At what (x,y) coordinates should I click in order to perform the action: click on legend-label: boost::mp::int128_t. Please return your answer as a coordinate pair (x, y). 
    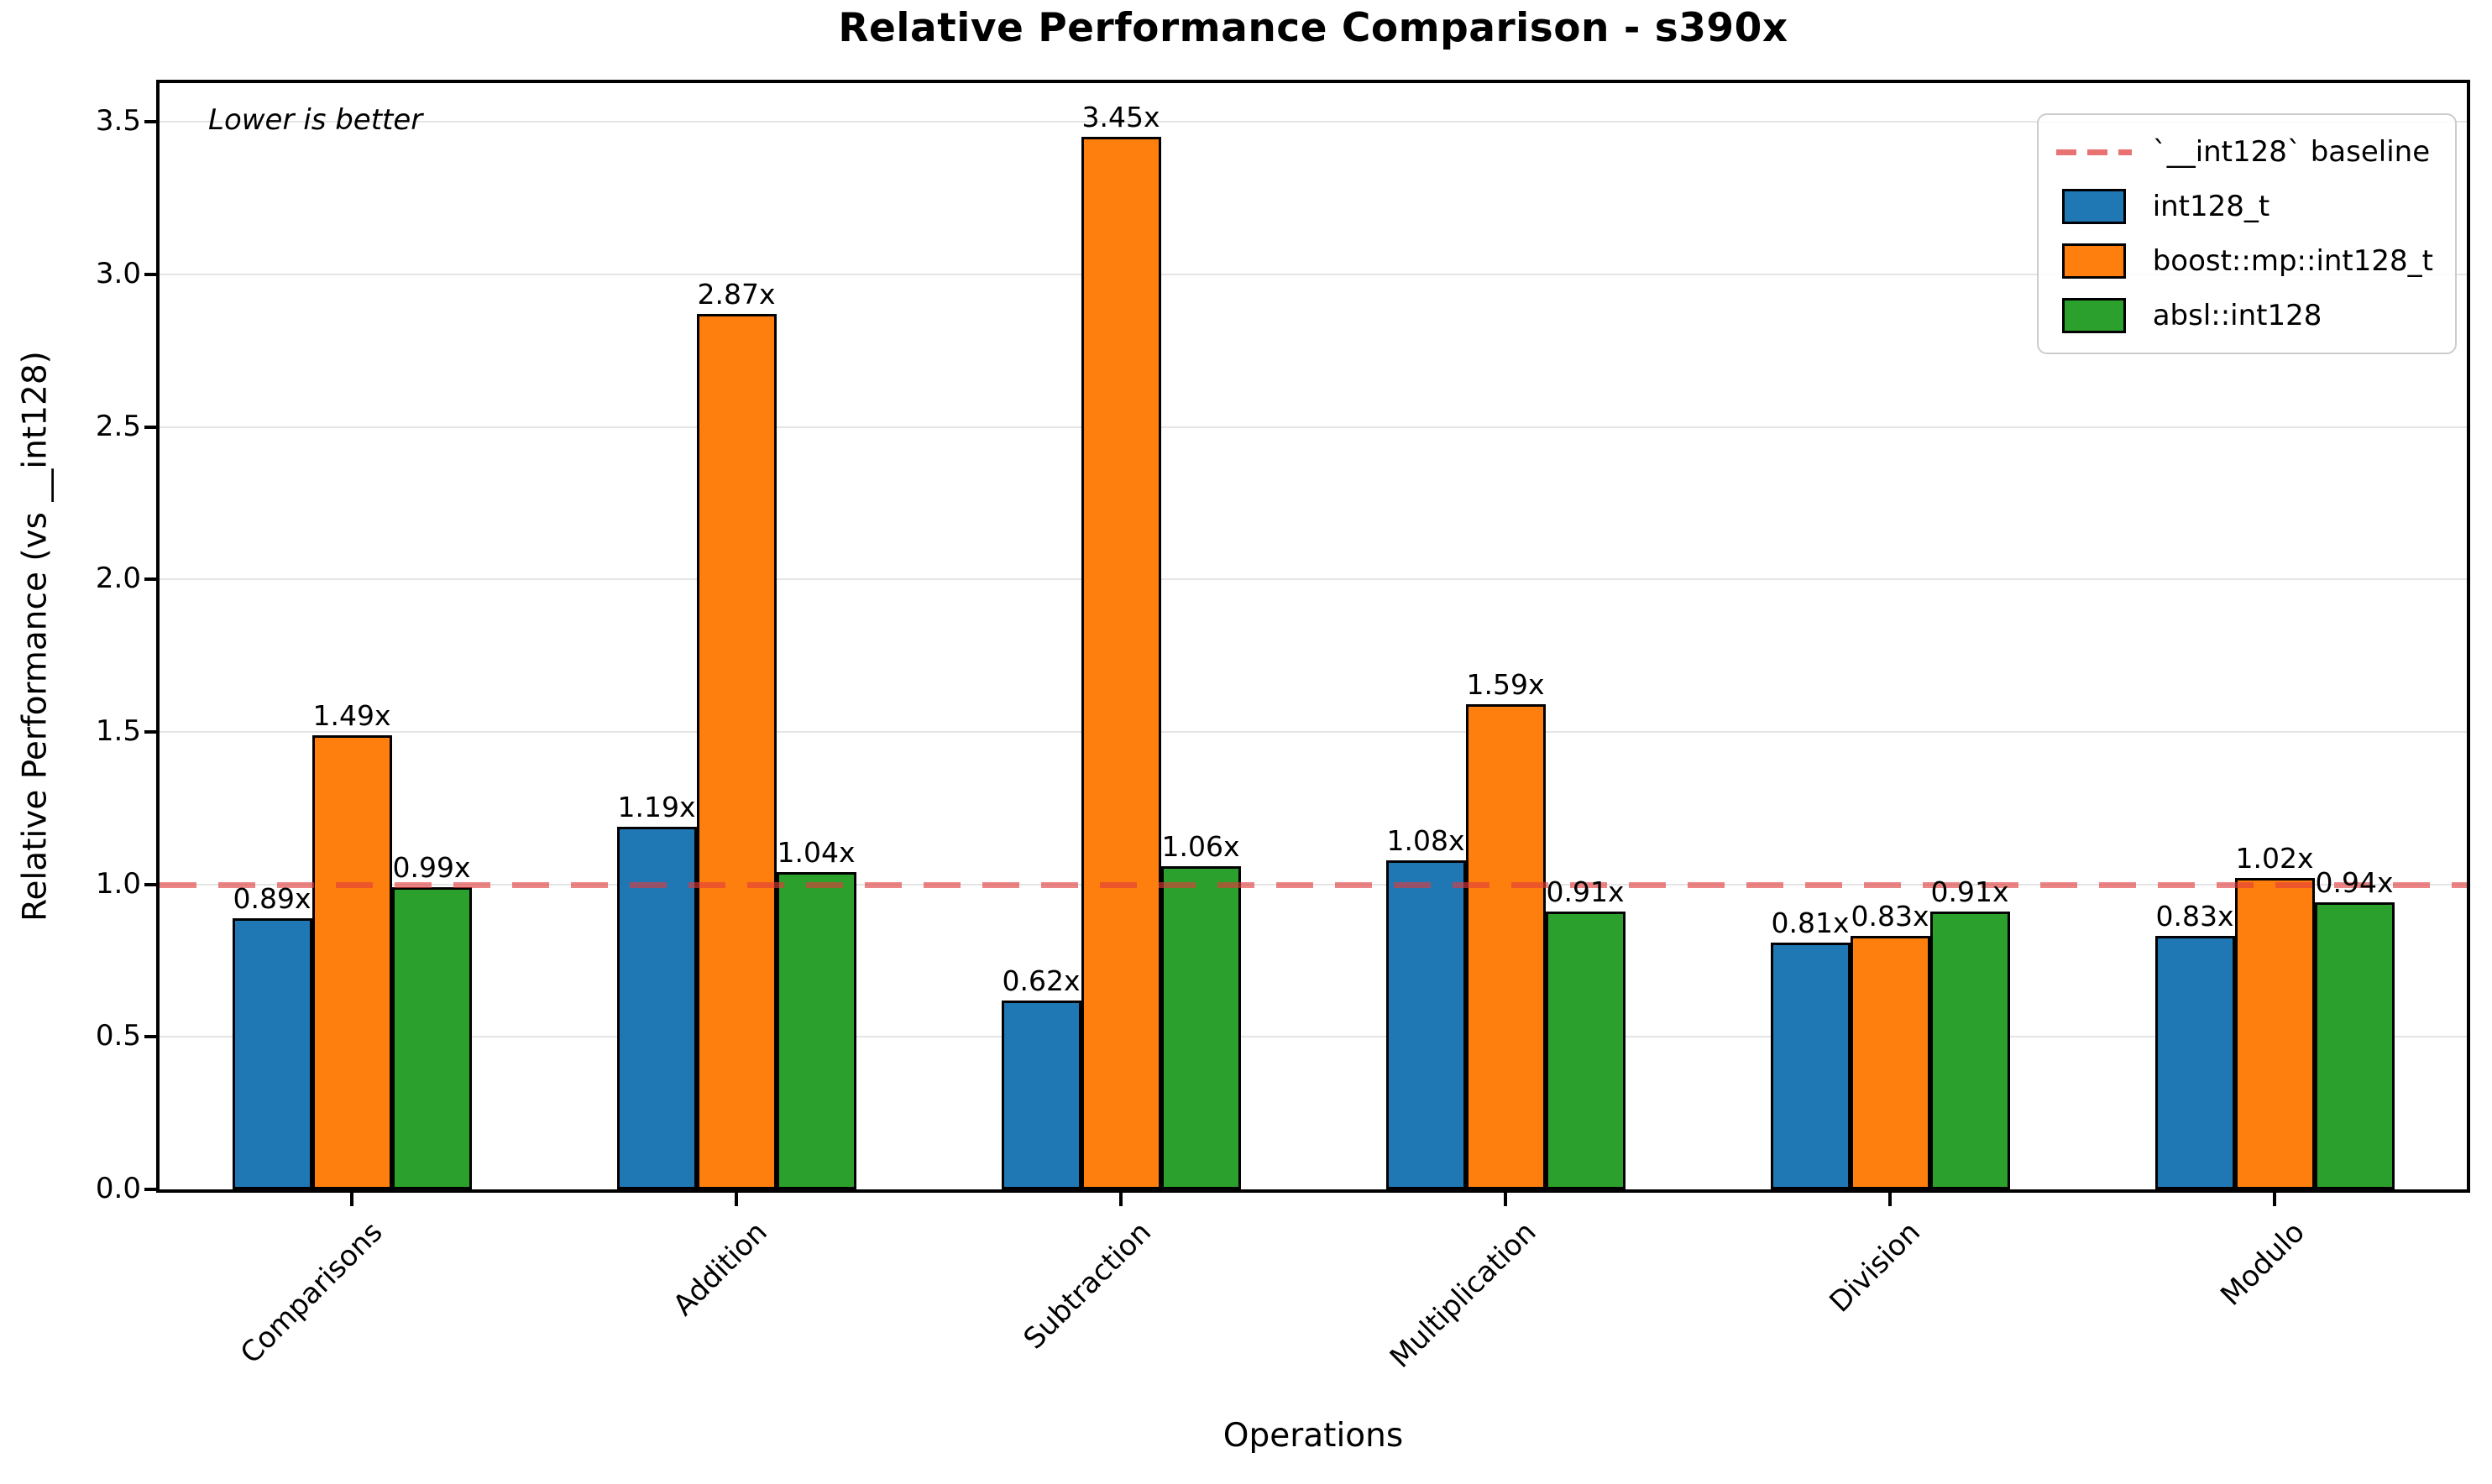
    Looking at the image, I should click on (2292, 261).